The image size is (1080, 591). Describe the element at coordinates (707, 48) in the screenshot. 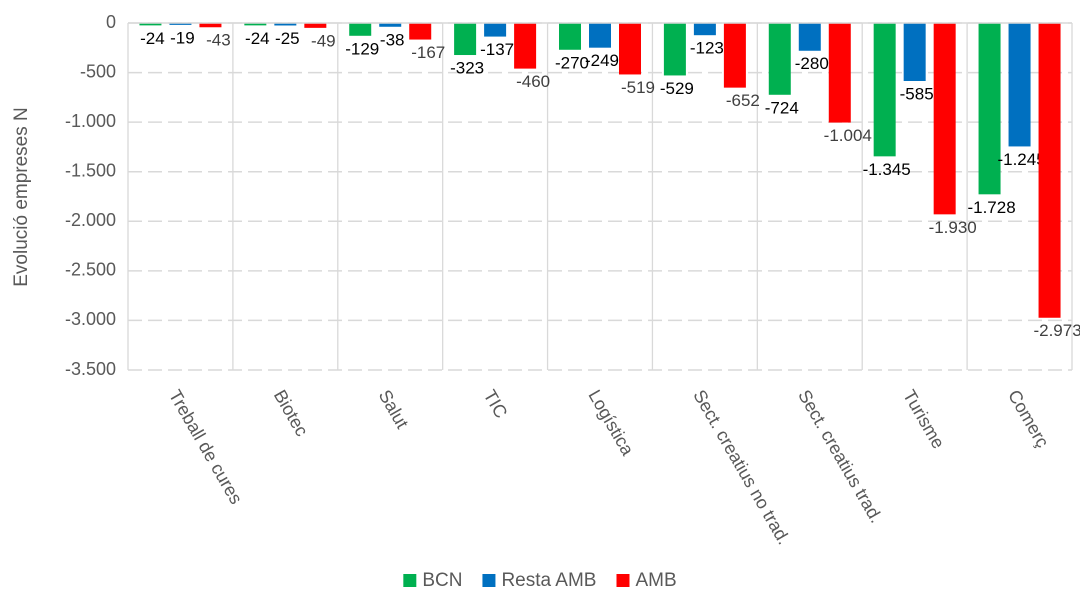

I see `data-label: -123` at that location.